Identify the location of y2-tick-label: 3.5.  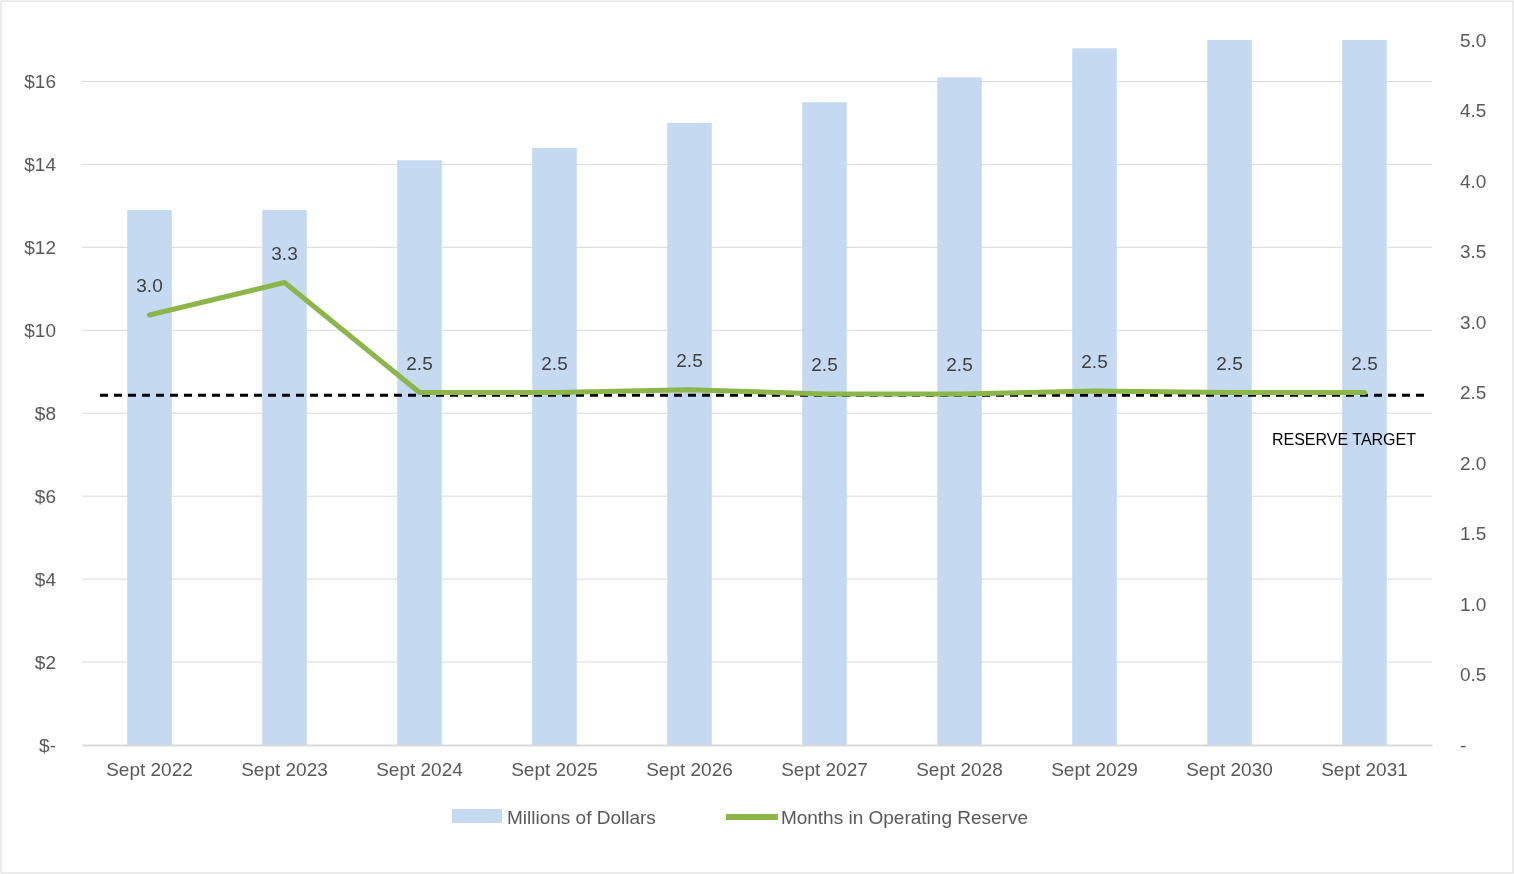
(1473, 252).